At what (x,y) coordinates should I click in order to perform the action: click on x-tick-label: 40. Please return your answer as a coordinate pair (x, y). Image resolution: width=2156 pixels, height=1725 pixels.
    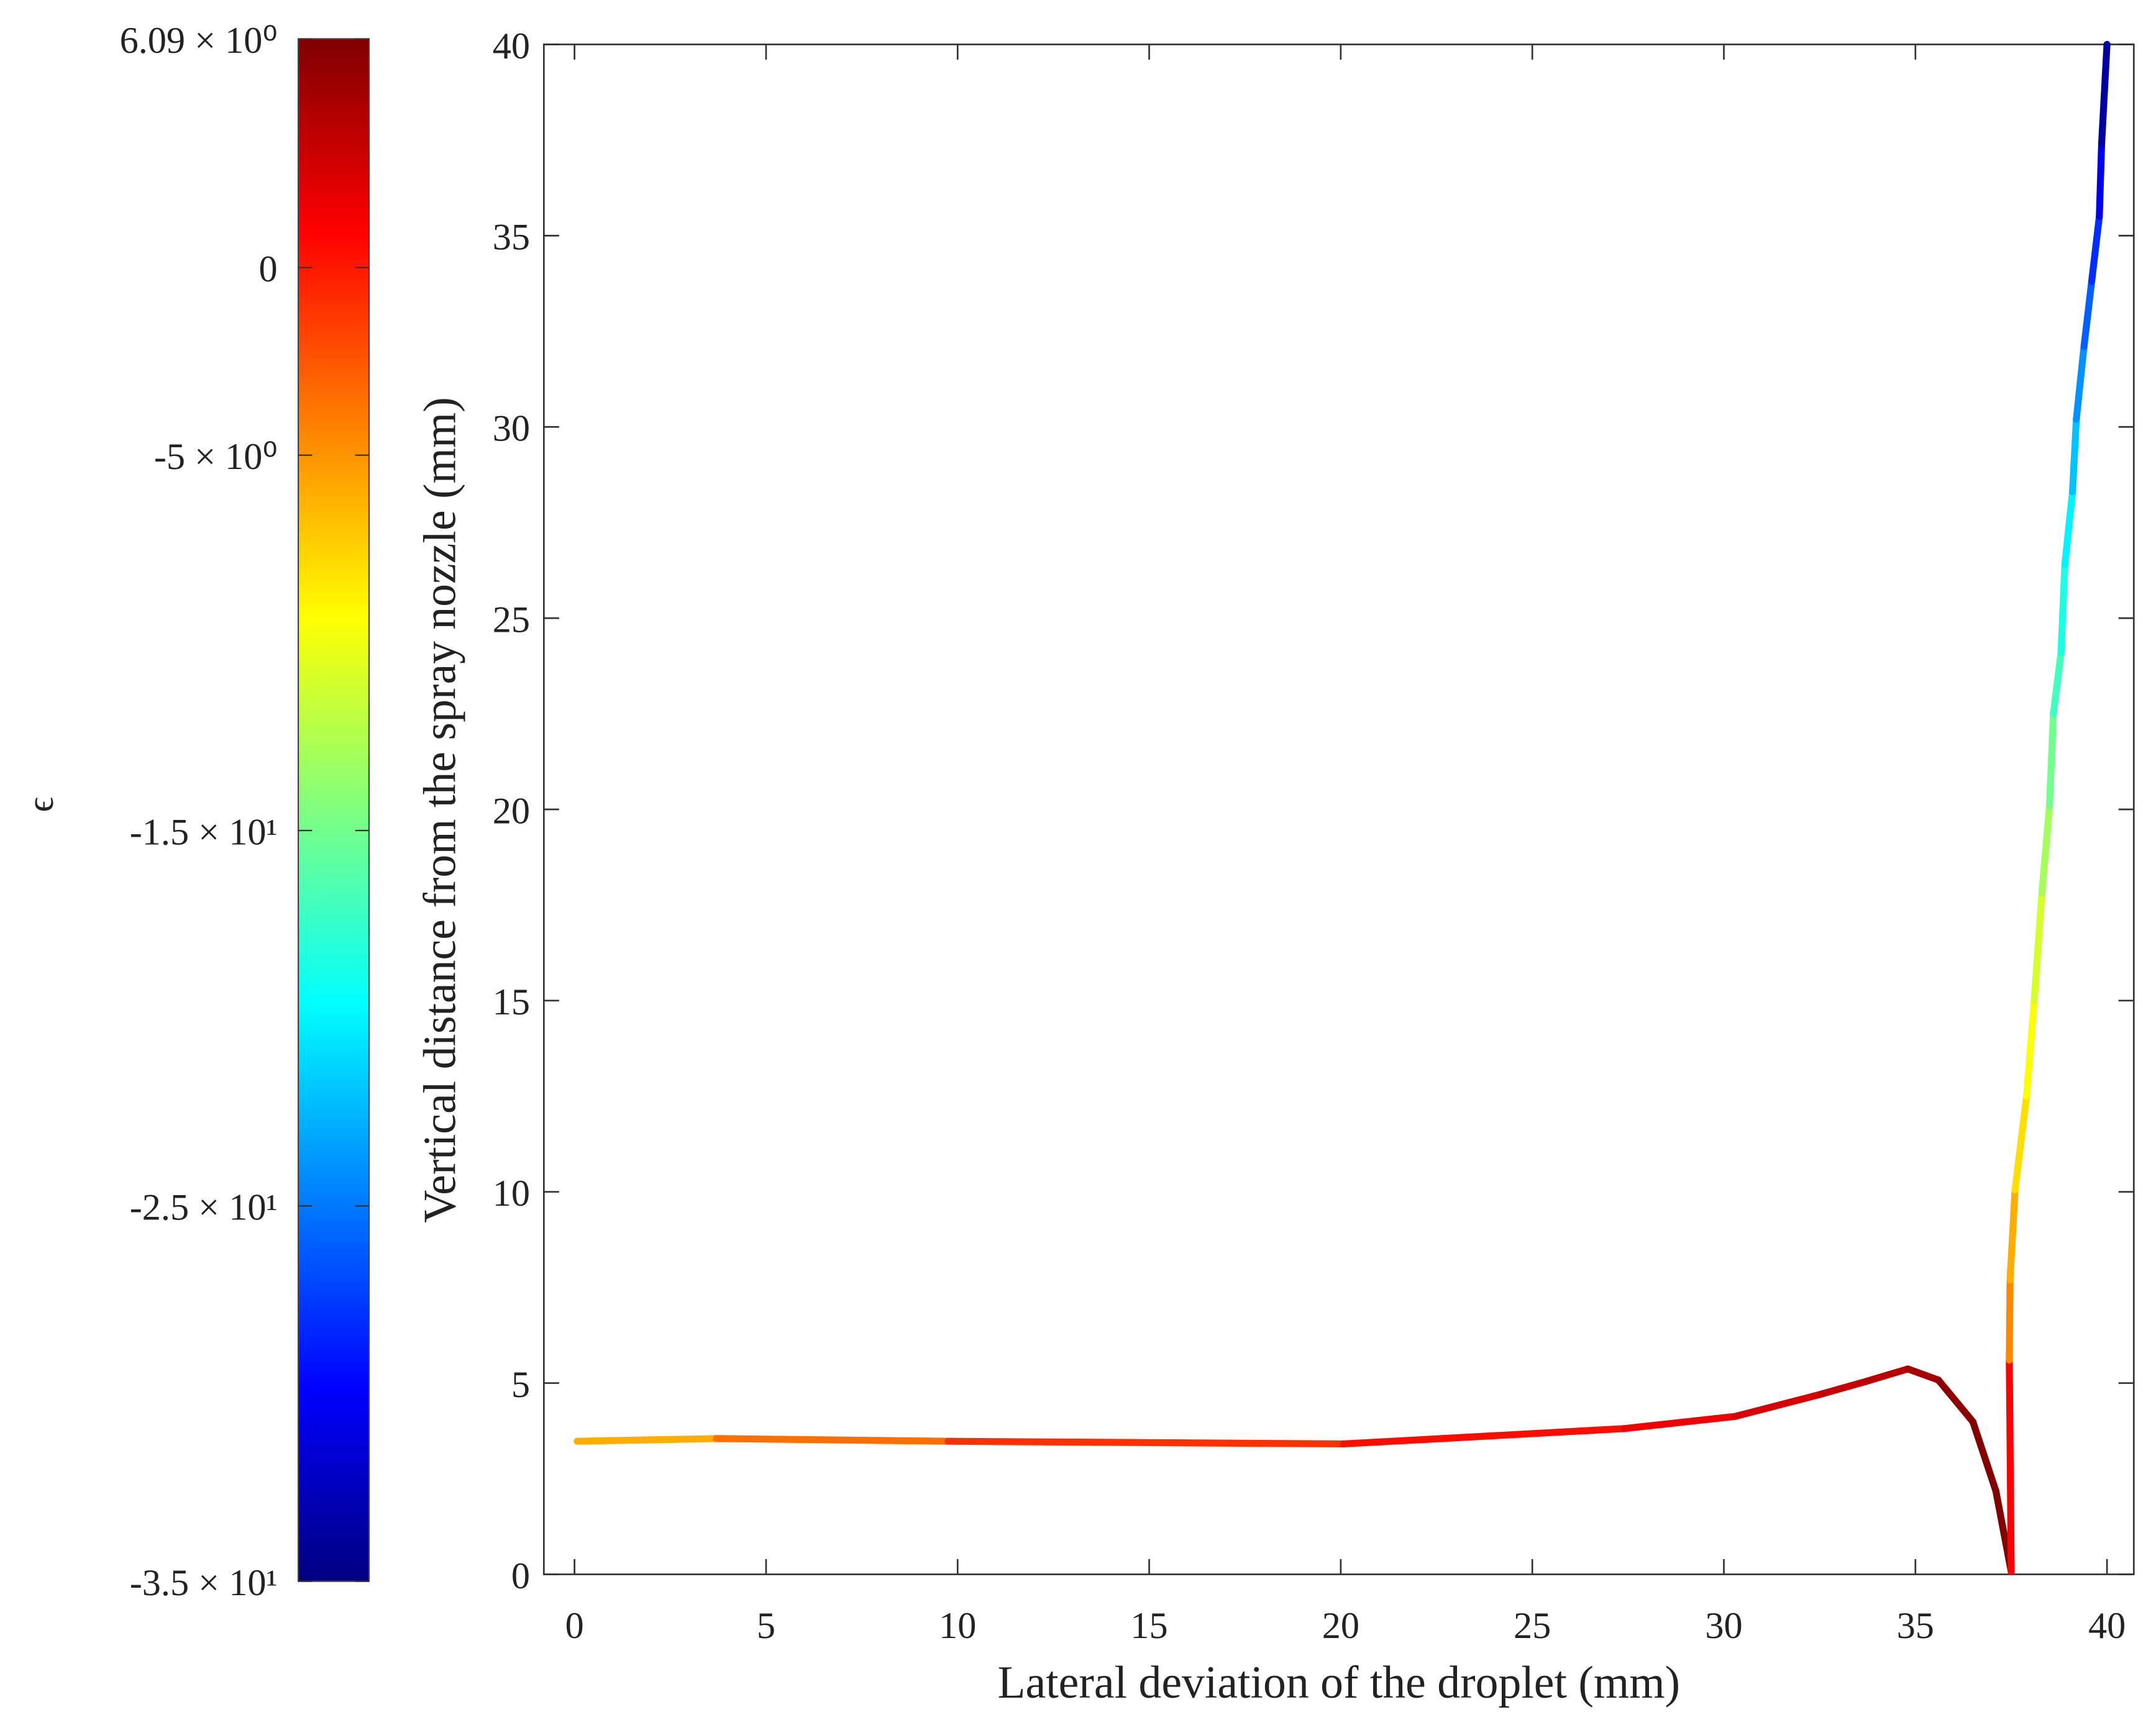
    Looking at the image, I should click on (2107, 1626).